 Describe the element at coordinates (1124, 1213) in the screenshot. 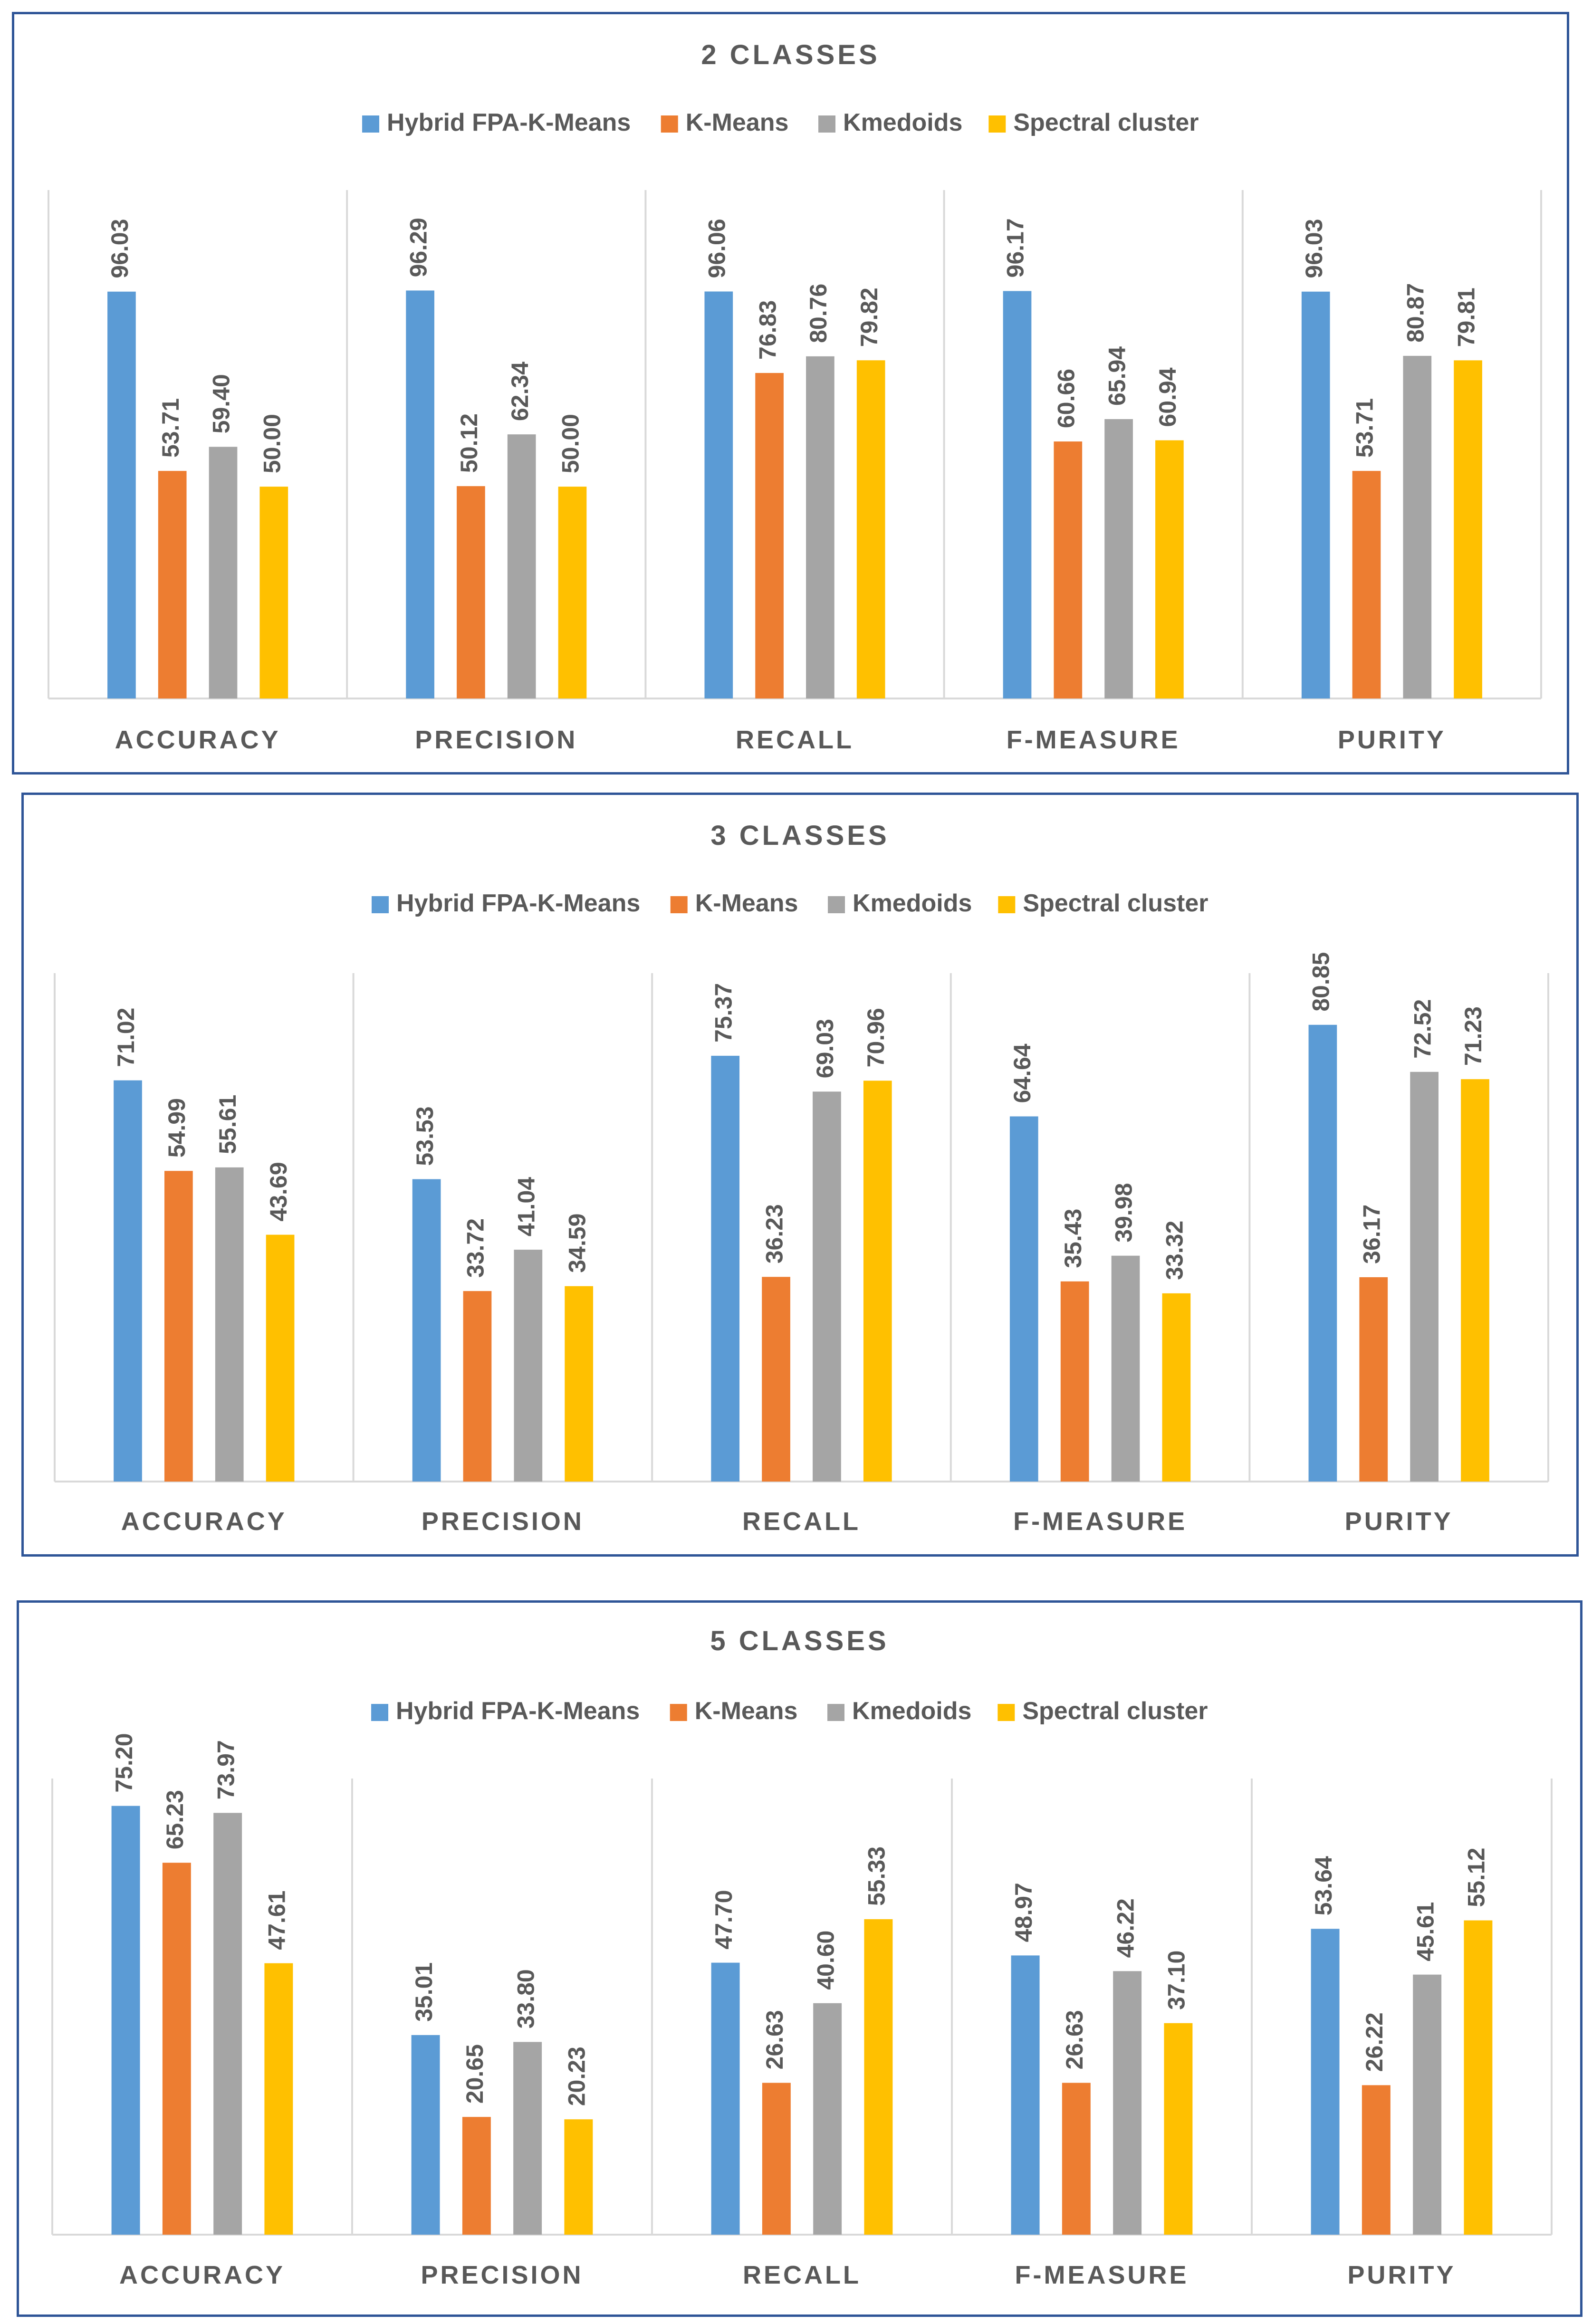

I see `data-label: 39.98` at that location.